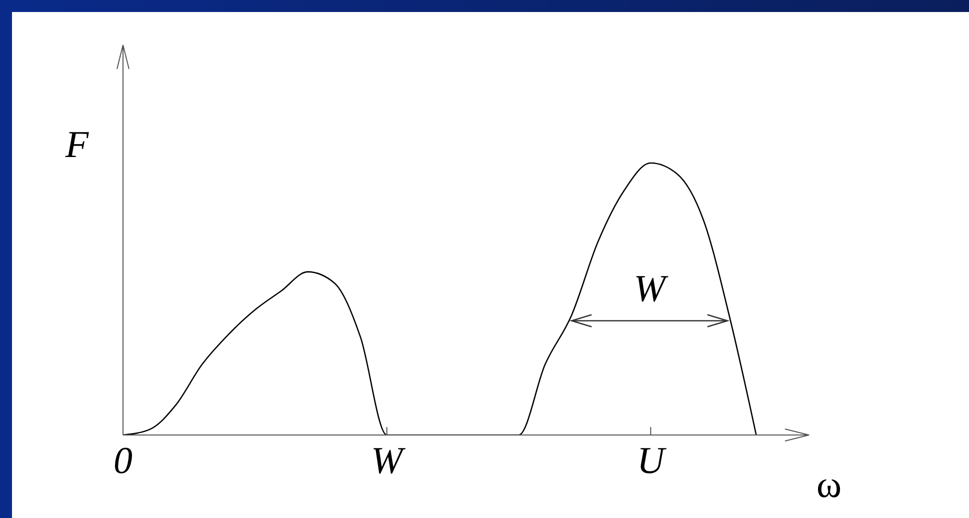 The height and width of the screenshot is (518, 969). Describe the element at coordinates (651, 461) in the screenshot. I see `x-tick-label: U` at that location.